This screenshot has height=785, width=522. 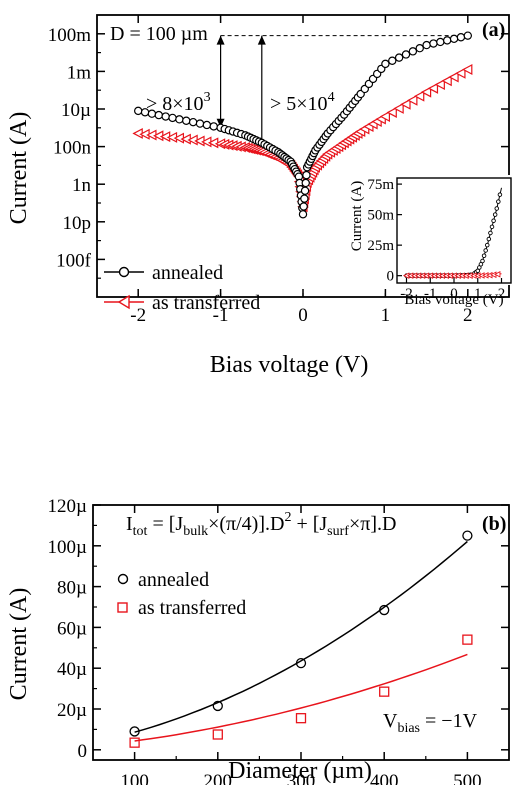 What do you see at coordinates (493, 30) in the screenshot?
I see `panel-a-tag: (a)` at bounding box center [493, 30].